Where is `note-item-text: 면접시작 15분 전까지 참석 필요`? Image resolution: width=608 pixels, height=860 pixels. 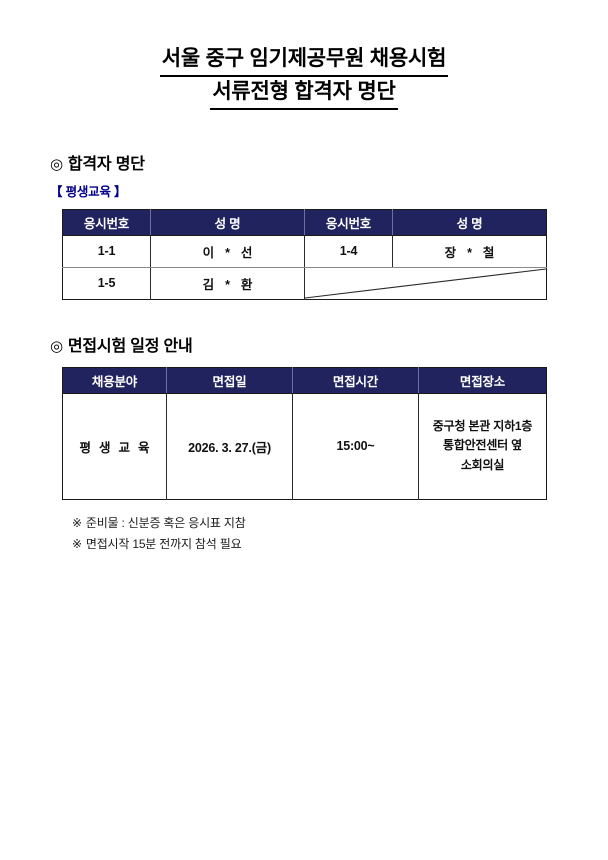
note-item-text: 면접시작 15분 전까지 참석 필요 is located at coordinates (163, 543).